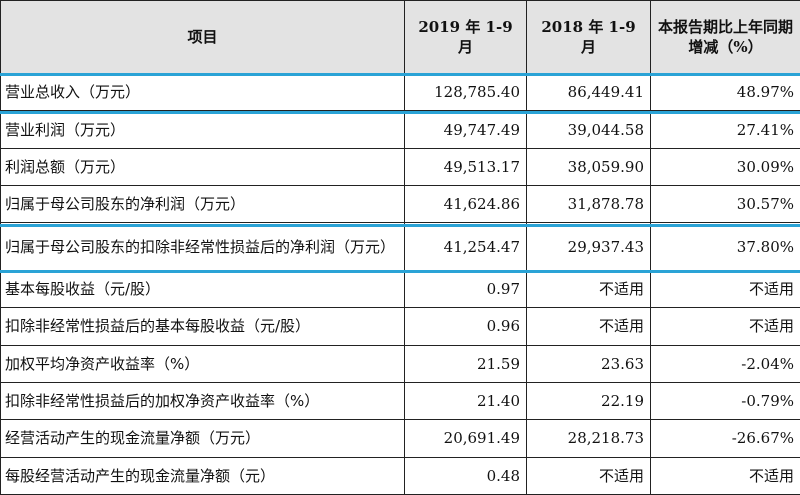 This screenshot has height=495, width=800. I want to click on value-2019: 21.40, so click(465, 401).